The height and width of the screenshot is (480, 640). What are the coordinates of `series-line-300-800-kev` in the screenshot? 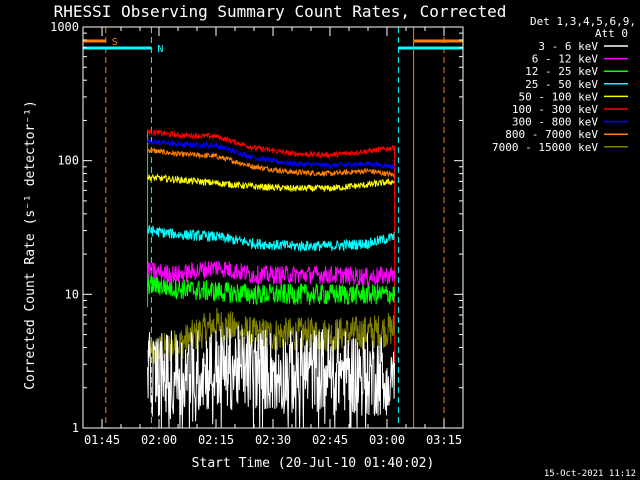 It's located at (271, 153).